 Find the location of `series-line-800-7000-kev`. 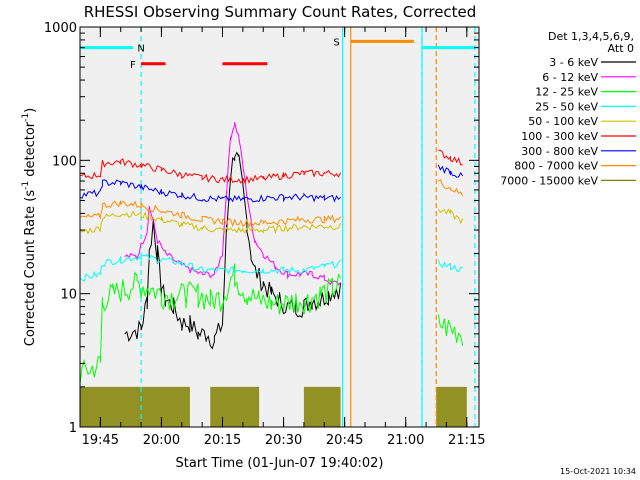

series-line-800-7000-kev is located at coordinates (210, 214).